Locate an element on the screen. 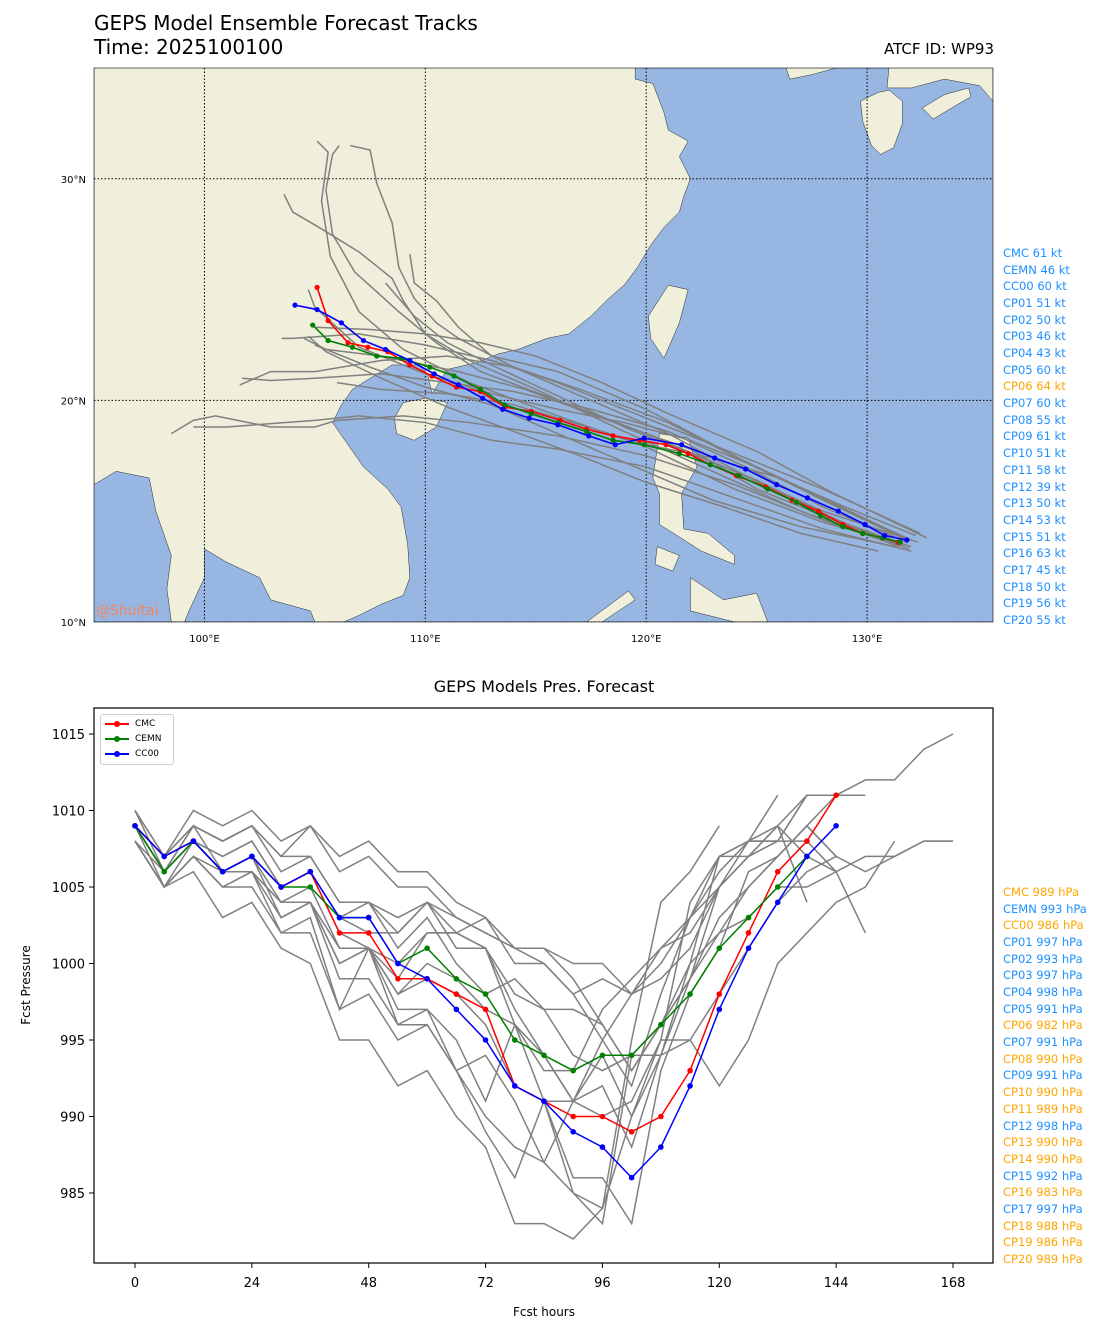 The width and height of the screenshot is (1108, 1335). wind-label: CP09 61 kt is located at coordinates (1034, 436).